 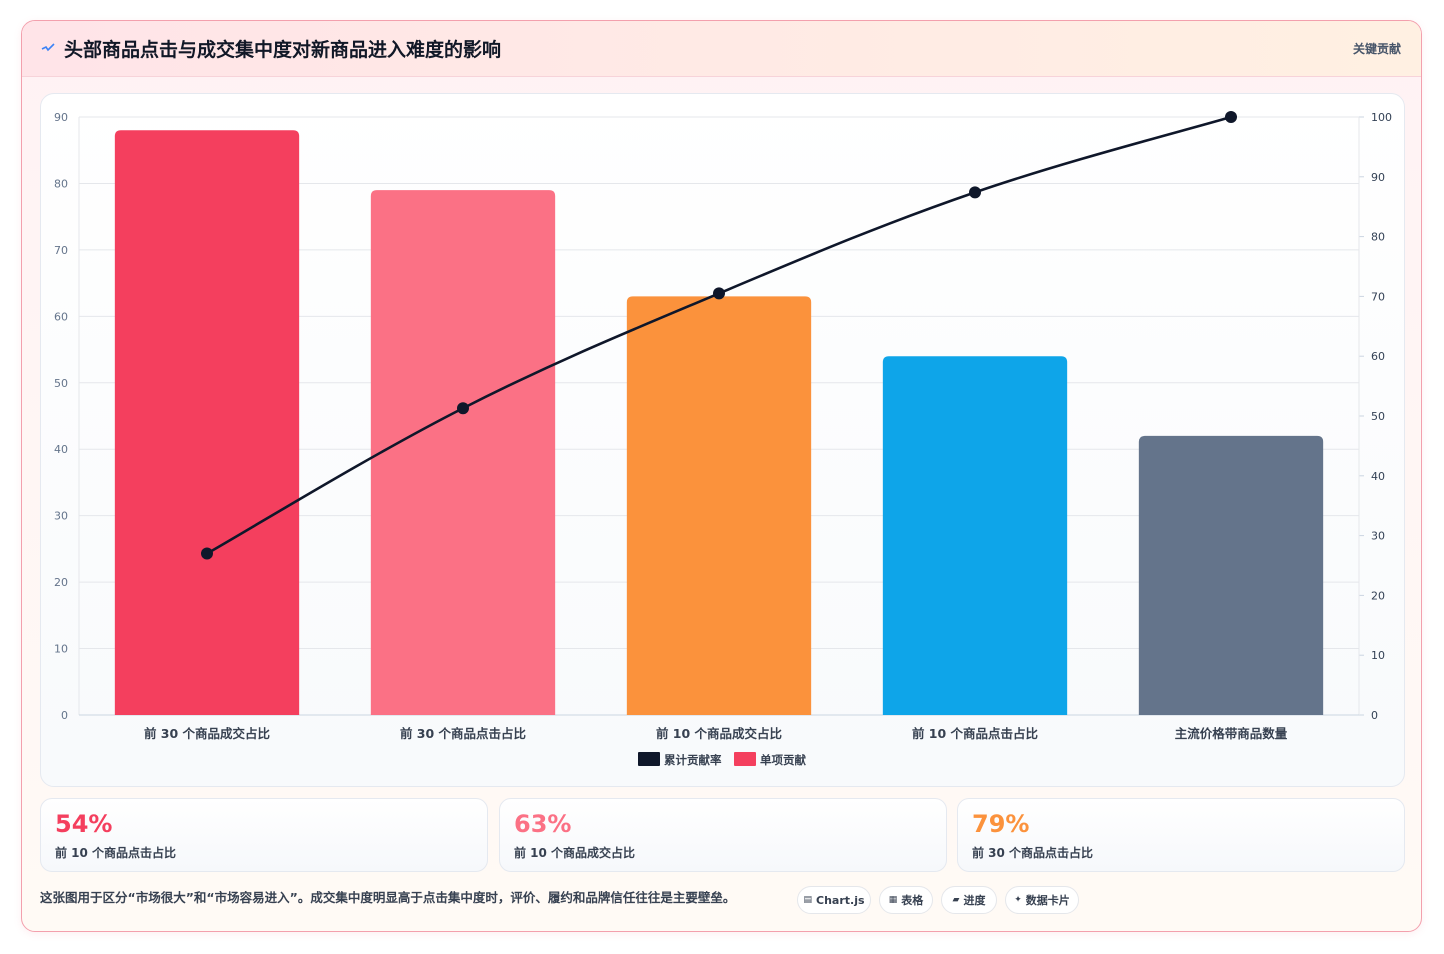 What do you see at coordinates (61, 582) in the screenshot?
I see `y-left-tick-label: 20` at bounding box center [61, 582].